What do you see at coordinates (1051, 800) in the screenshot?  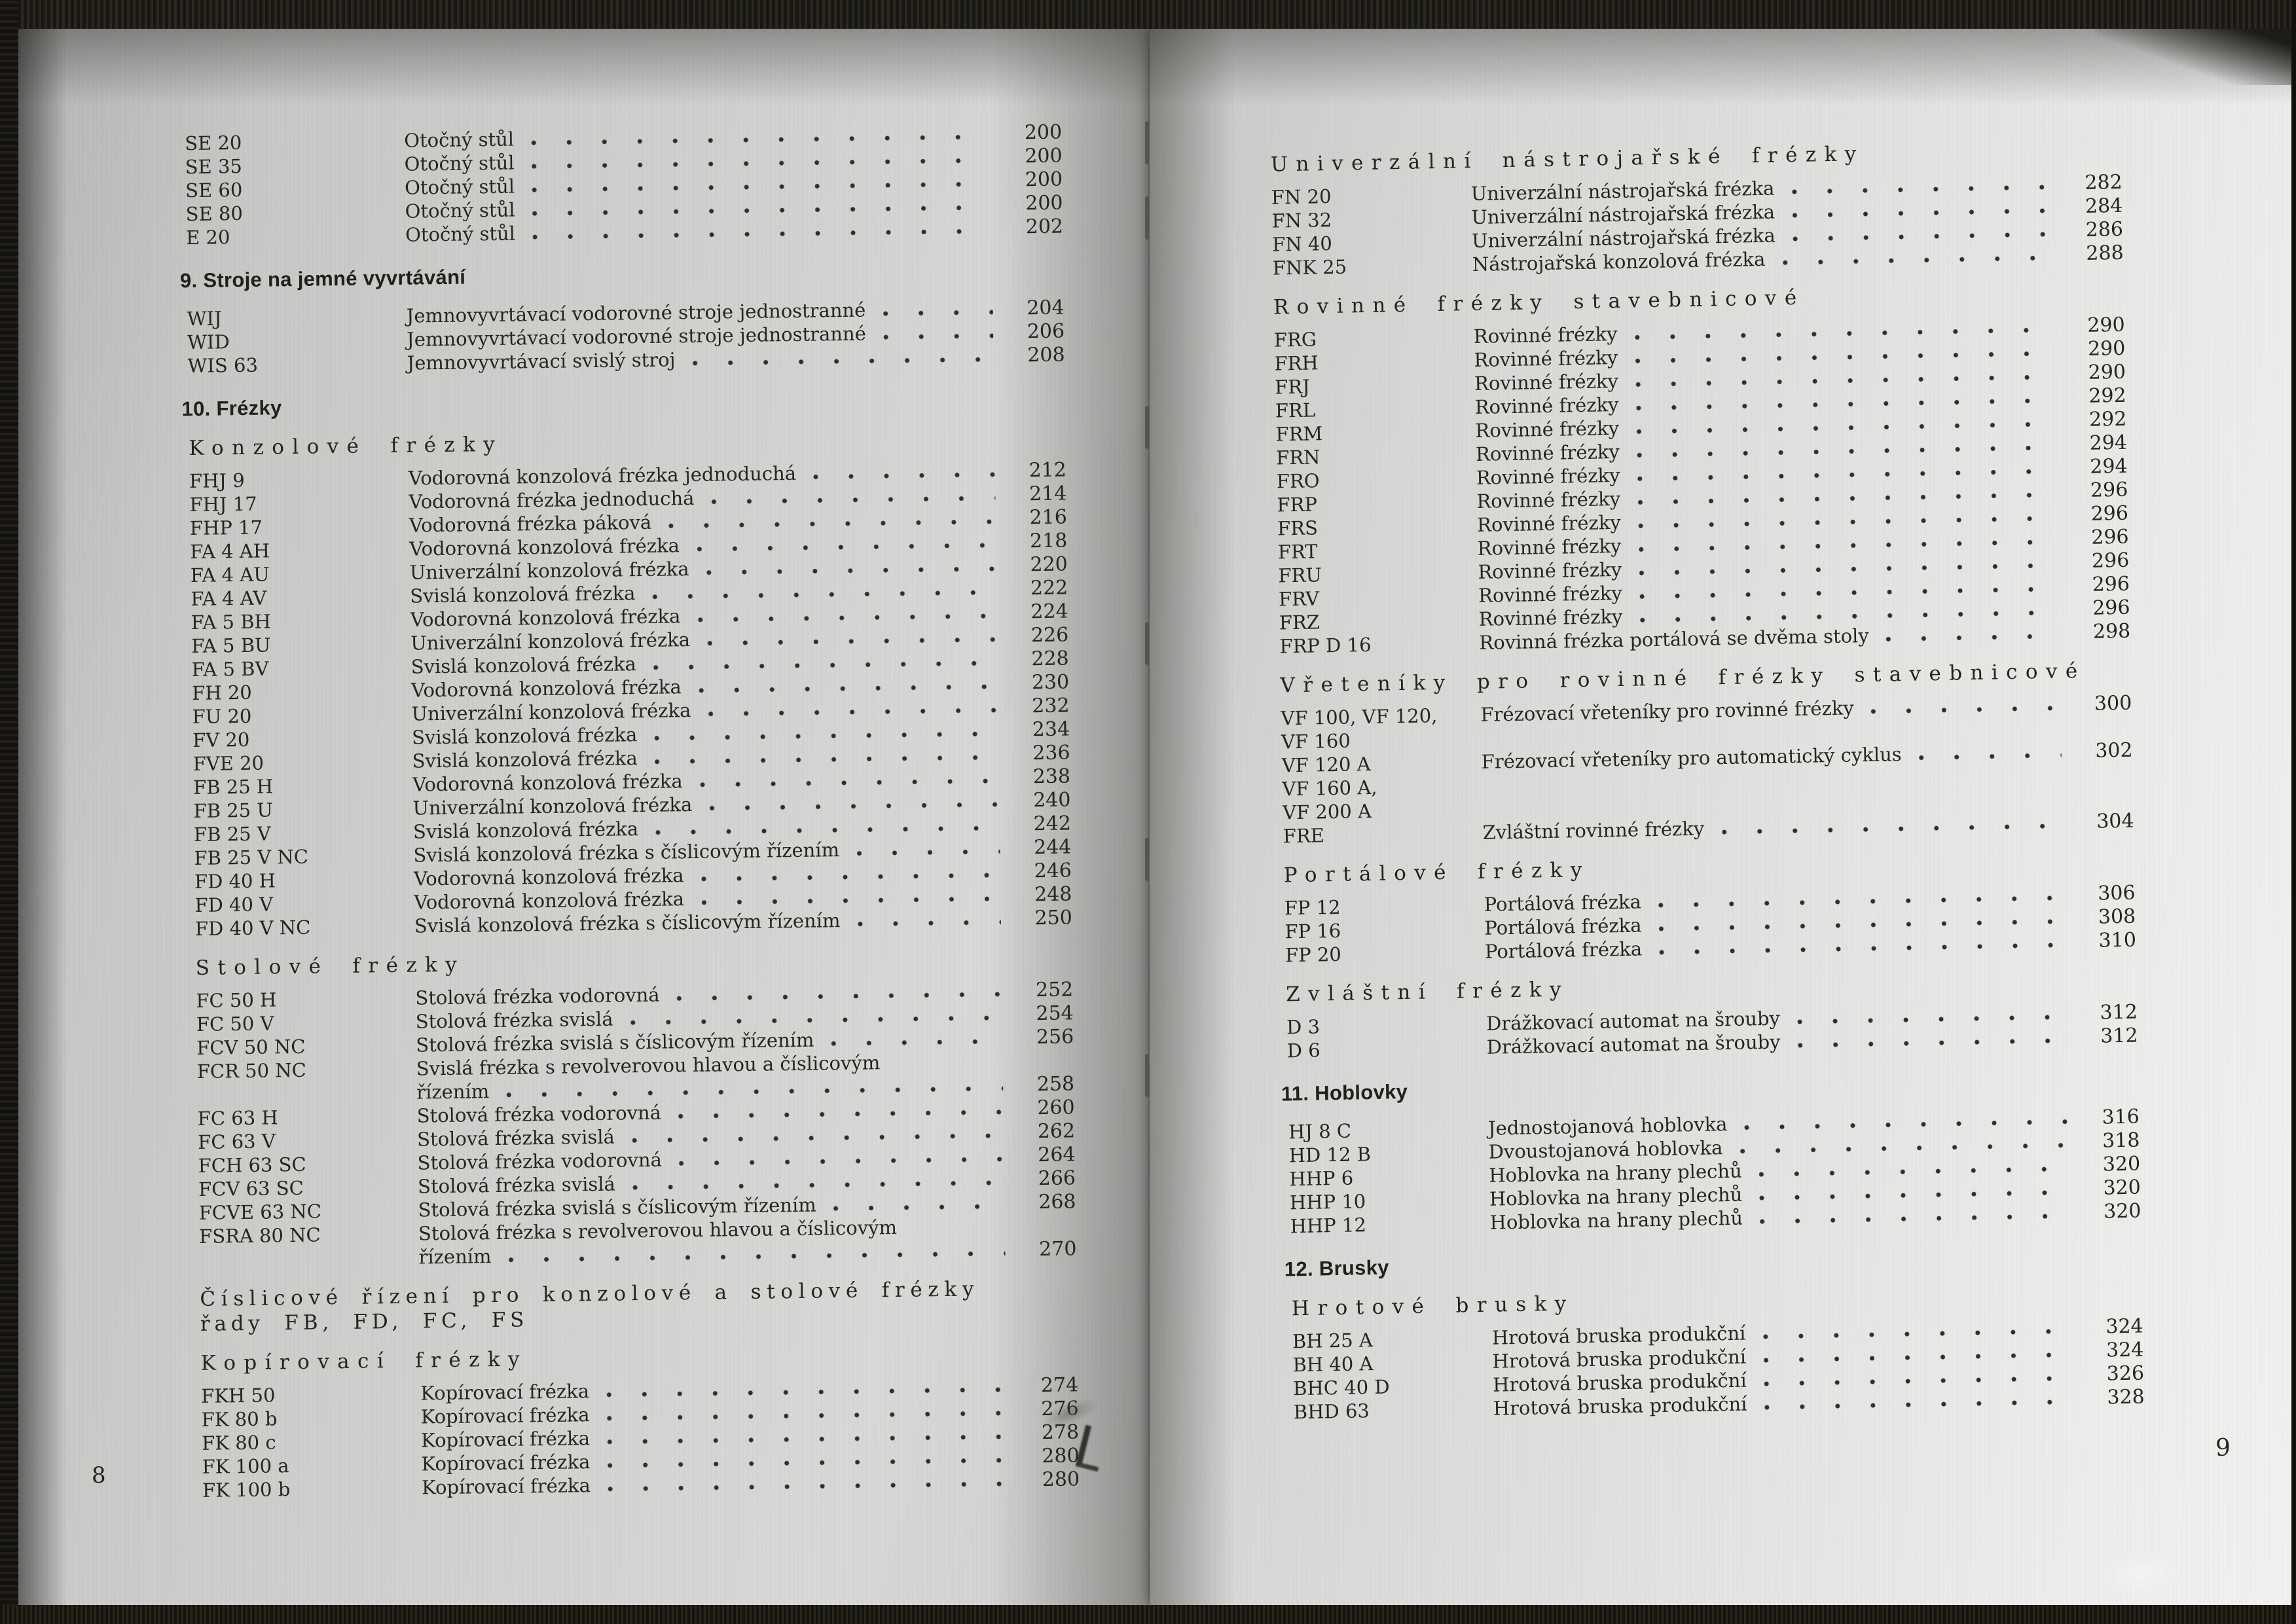 I see `page-ref: 240` at bounding box center [1051, 800].